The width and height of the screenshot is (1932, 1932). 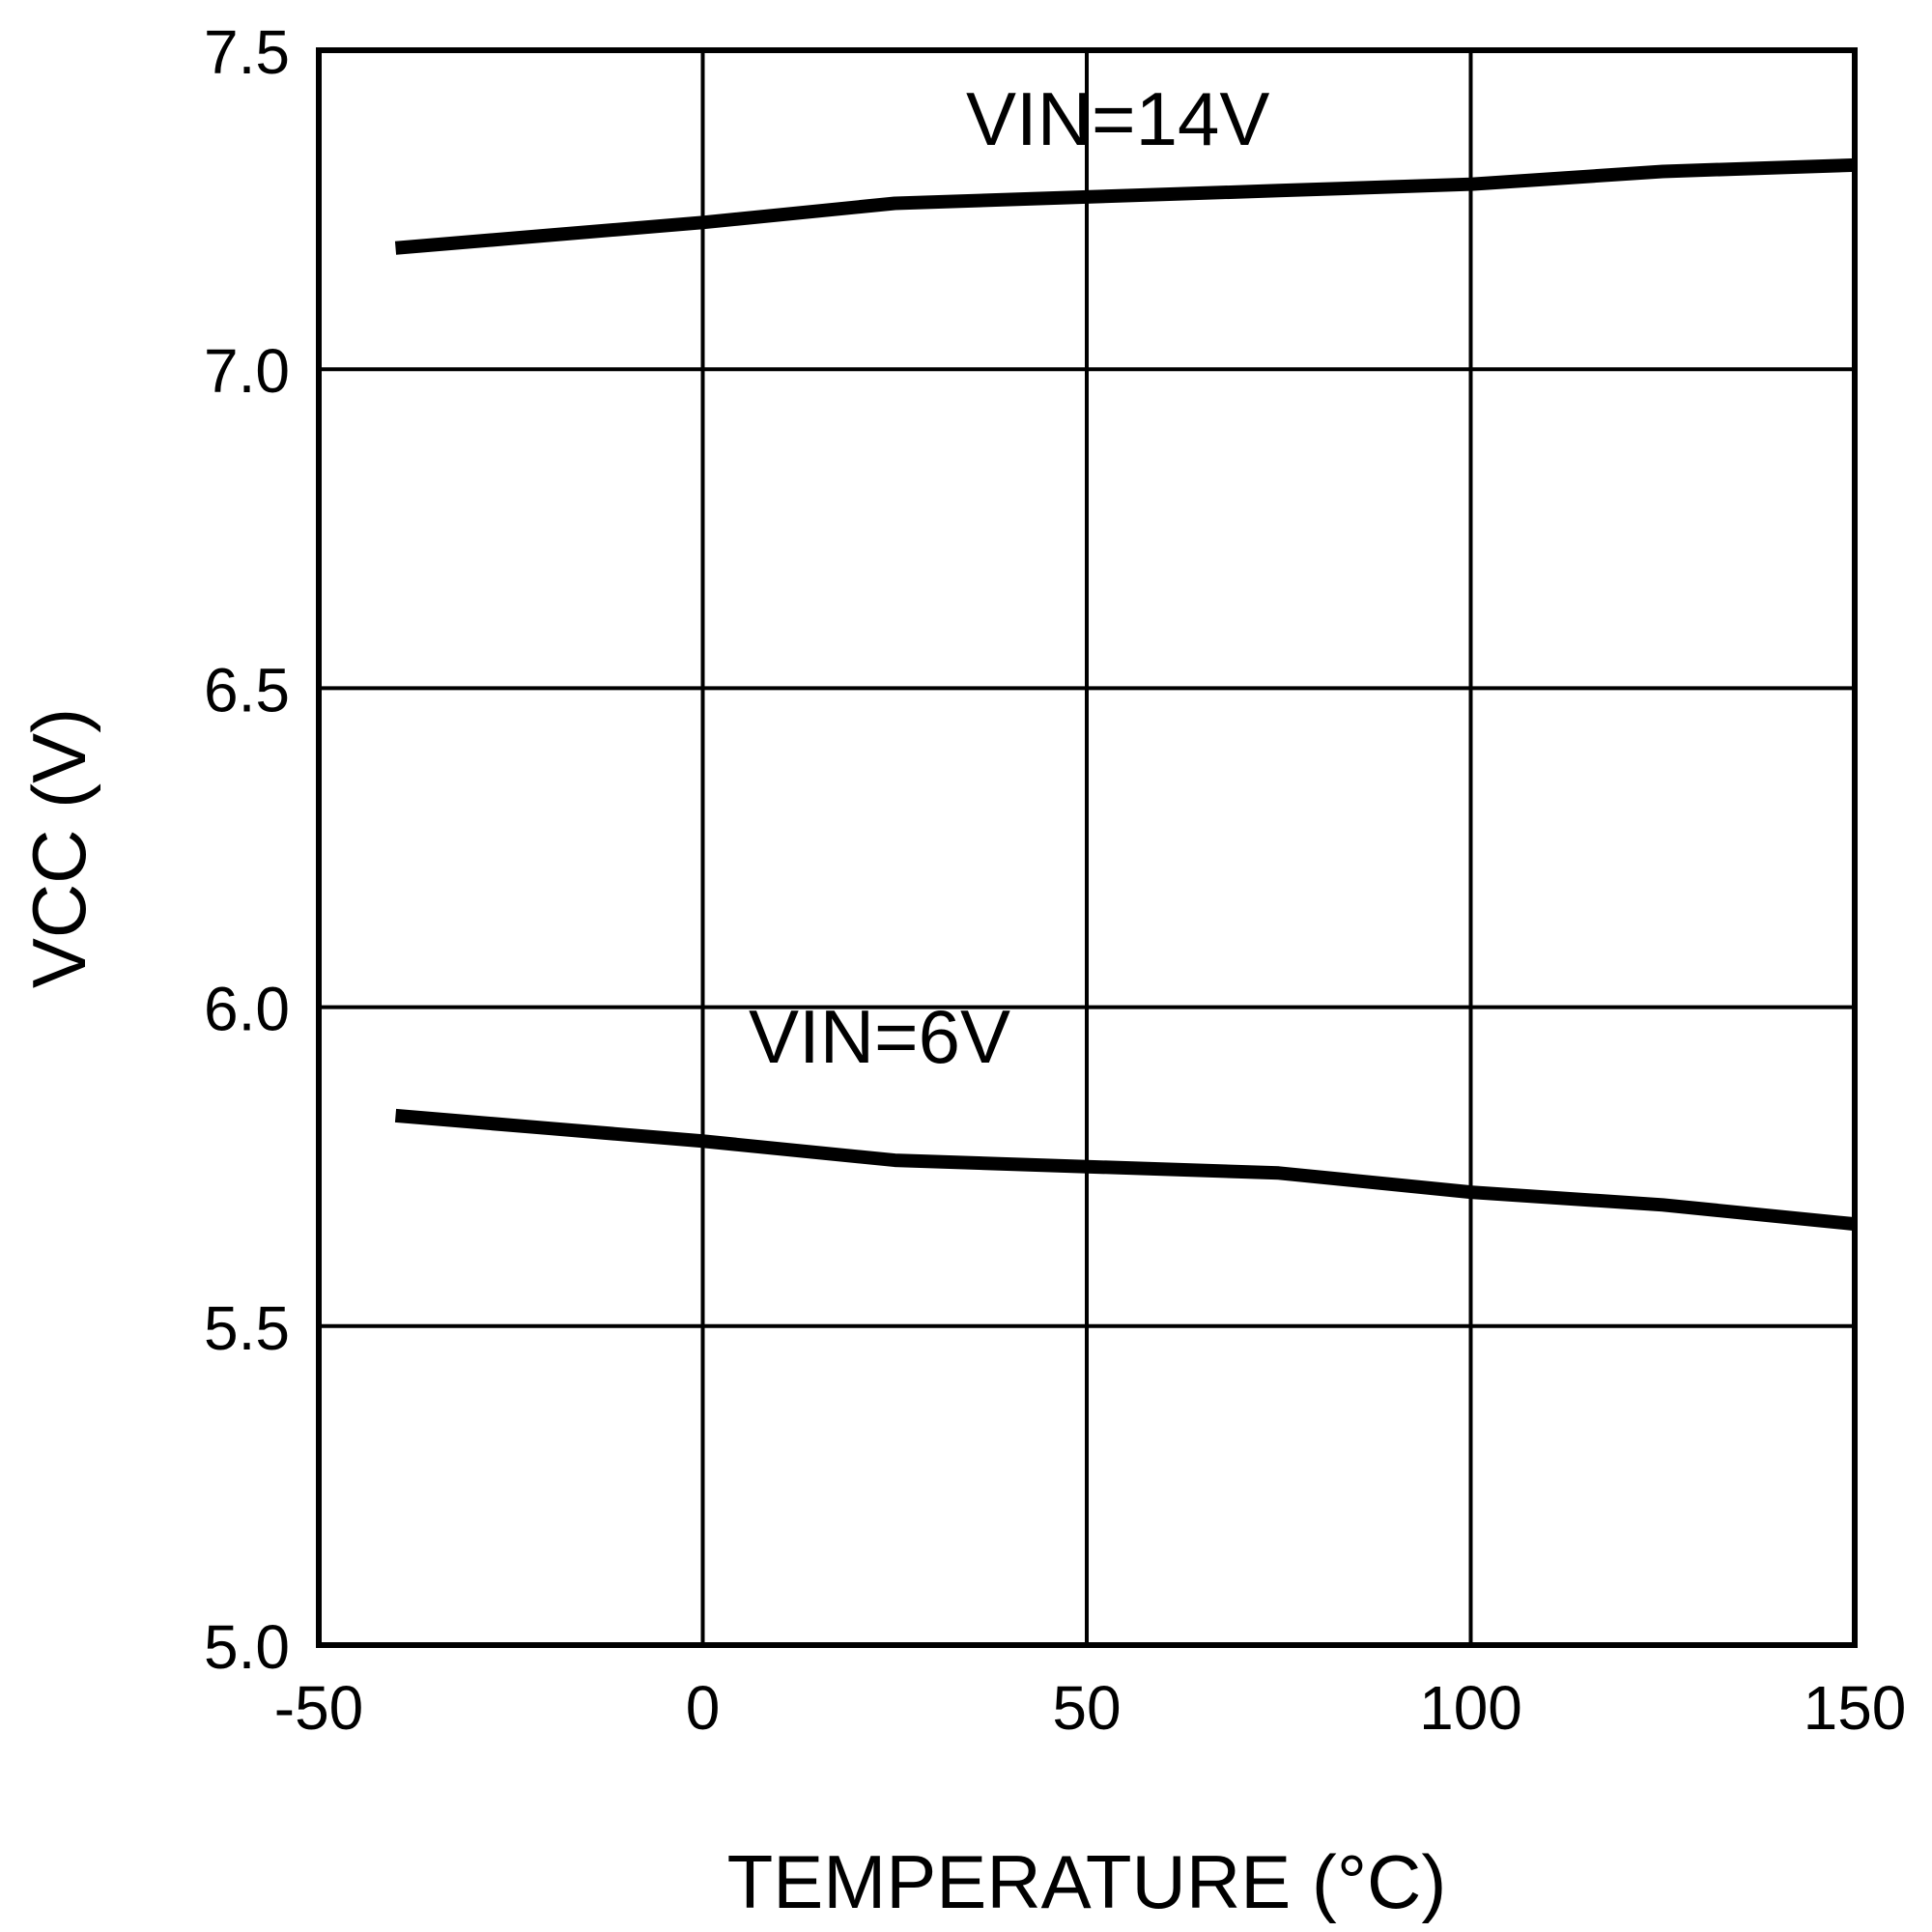 I want to click on y-tick-label: 7.0, so click(x=247, y=371).